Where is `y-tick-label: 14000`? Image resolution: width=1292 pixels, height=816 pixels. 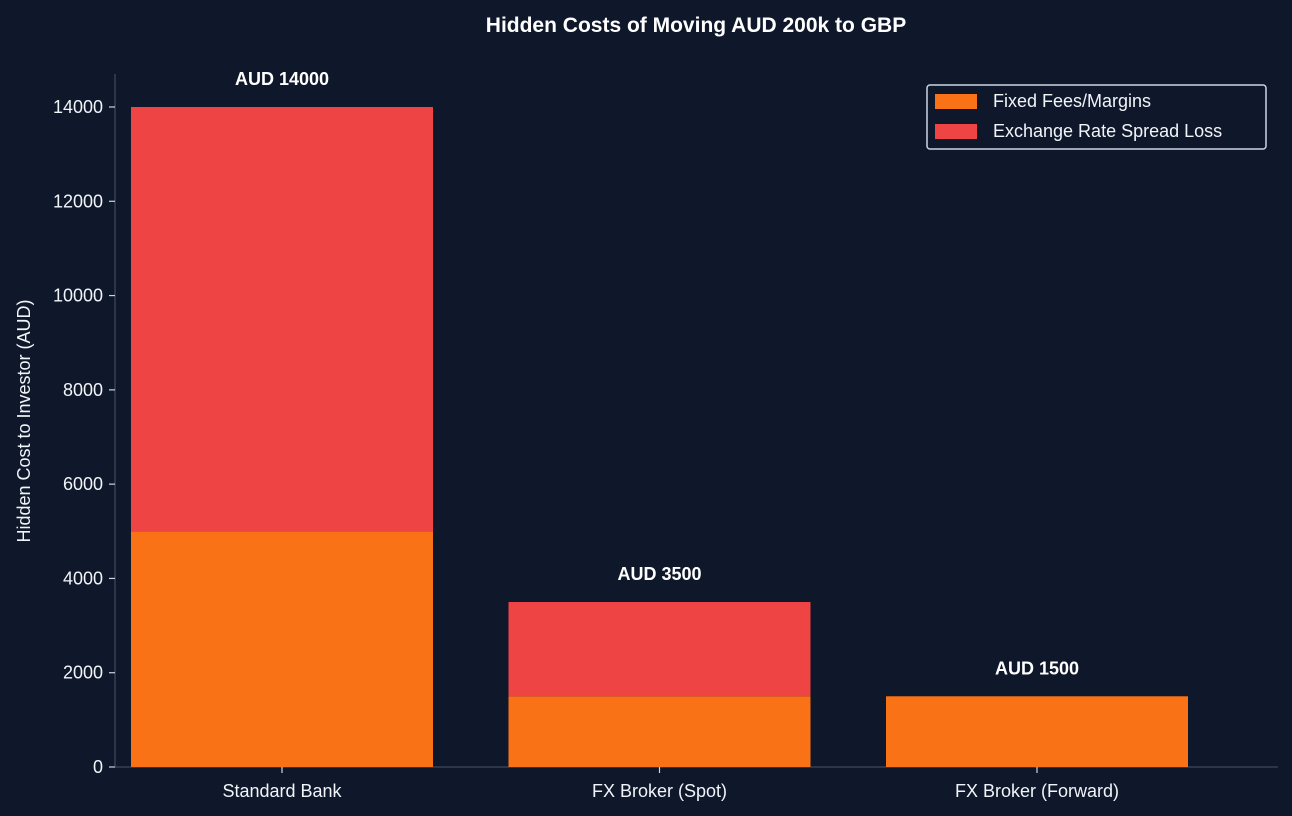 y-tick-label: 14000 is located at coordinates (78, 107).